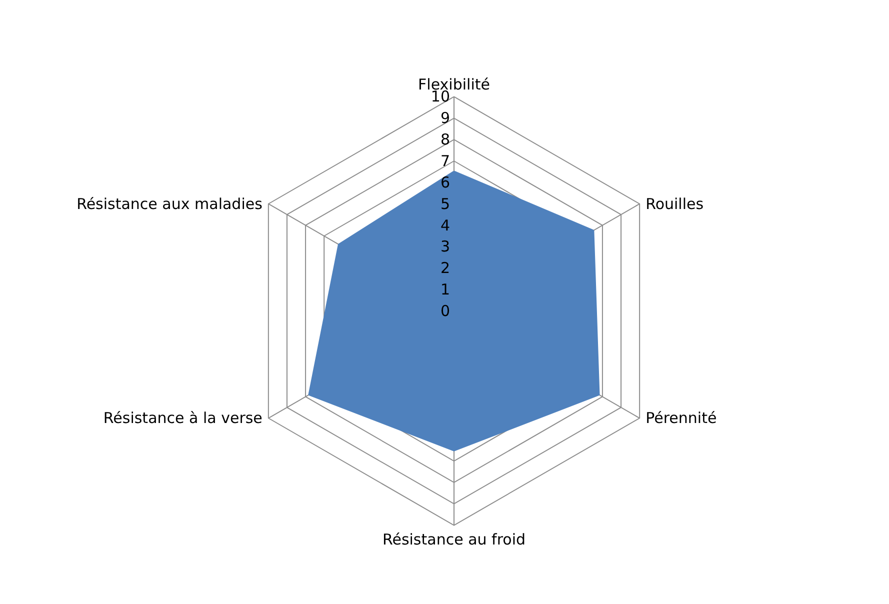 The width and height of the screenshot is (889, 604). What do you see at coordinates (445, 203) in the screenshot?
I see `y-tick-label: 5` at bounding box center [445, 203].